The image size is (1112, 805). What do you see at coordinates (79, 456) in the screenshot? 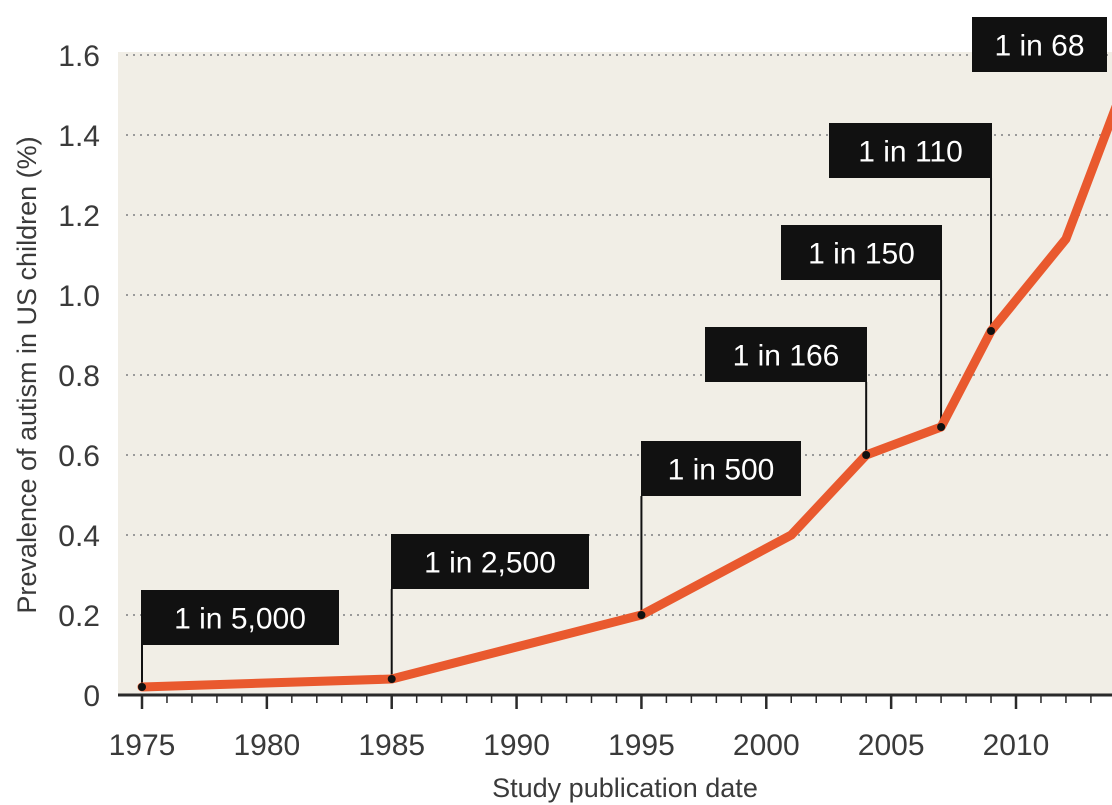
I see `y-tick-label: 0.6` at bounding box center [79, 456].